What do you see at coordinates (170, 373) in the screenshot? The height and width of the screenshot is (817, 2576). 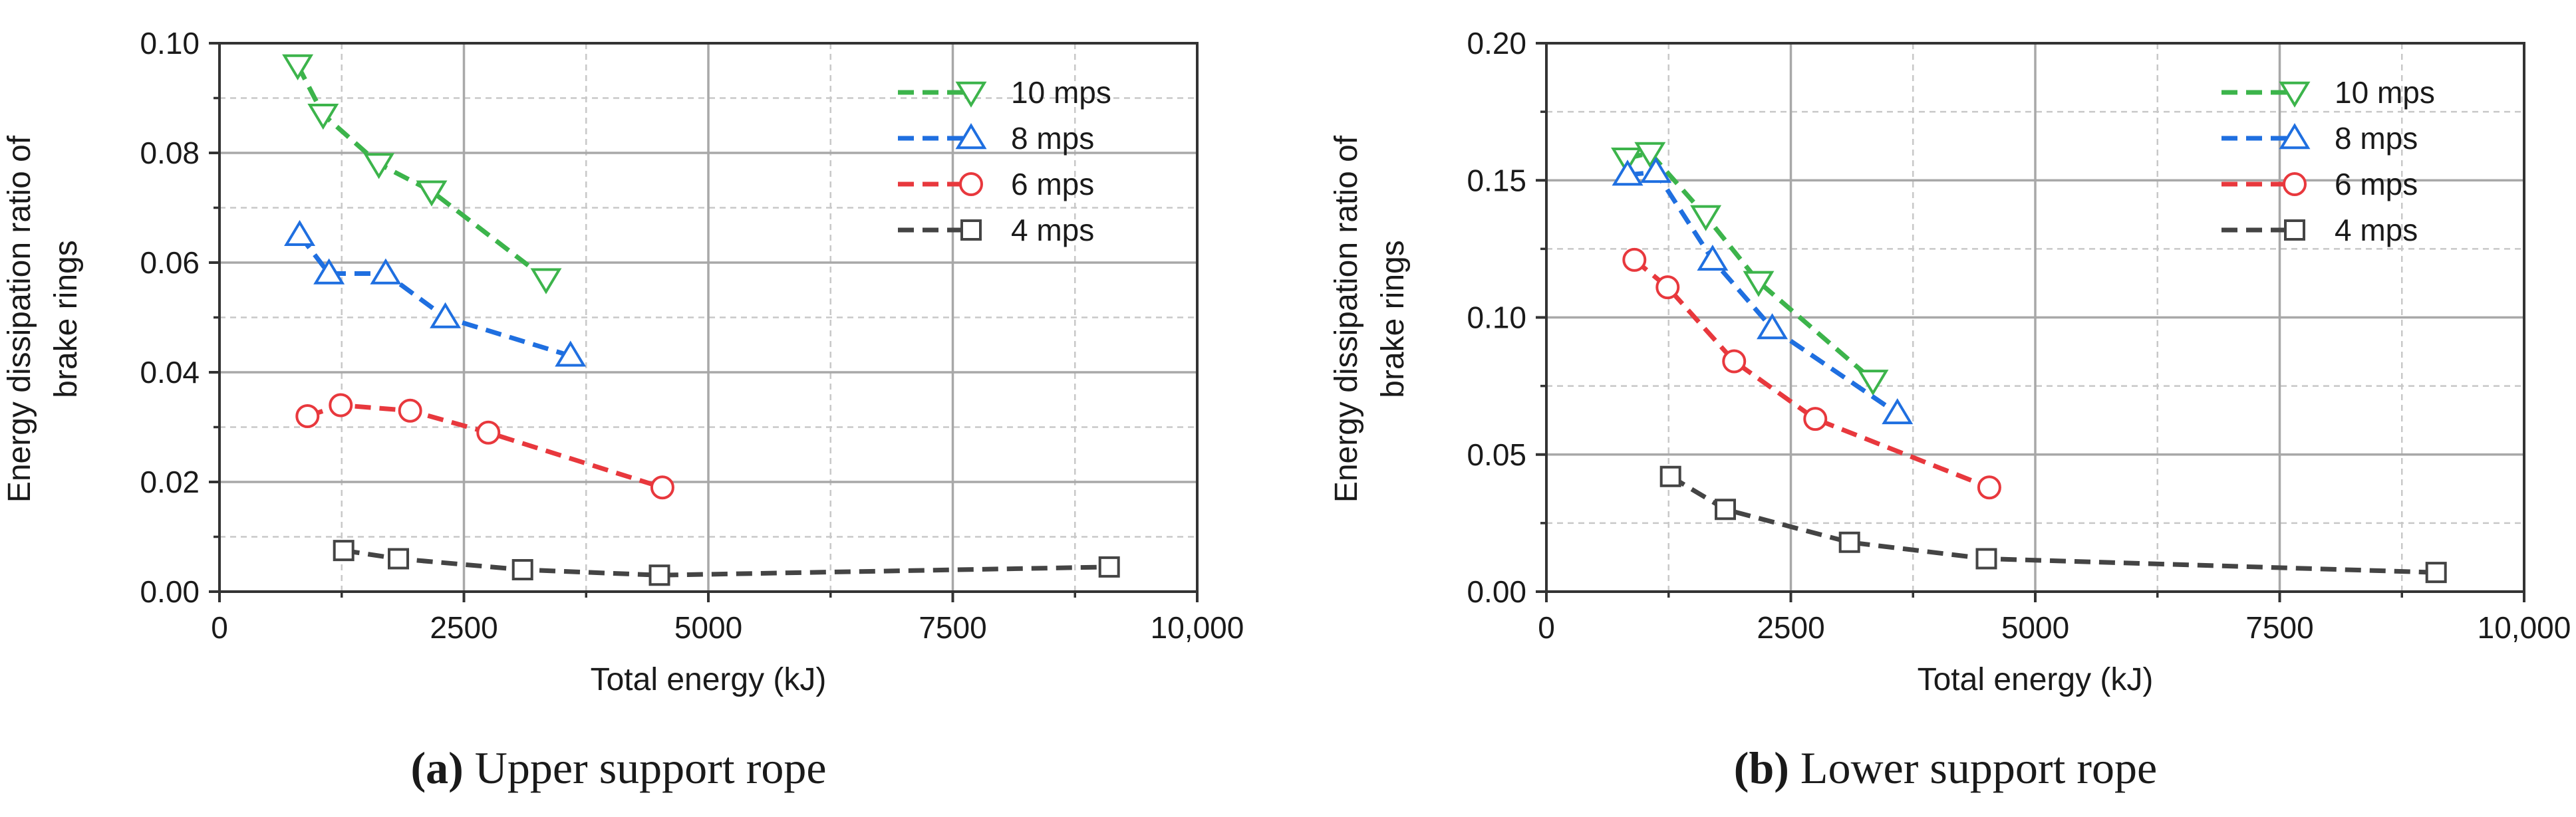 I see `y-tick-label: 0.04` at bounding box center [170, 373].